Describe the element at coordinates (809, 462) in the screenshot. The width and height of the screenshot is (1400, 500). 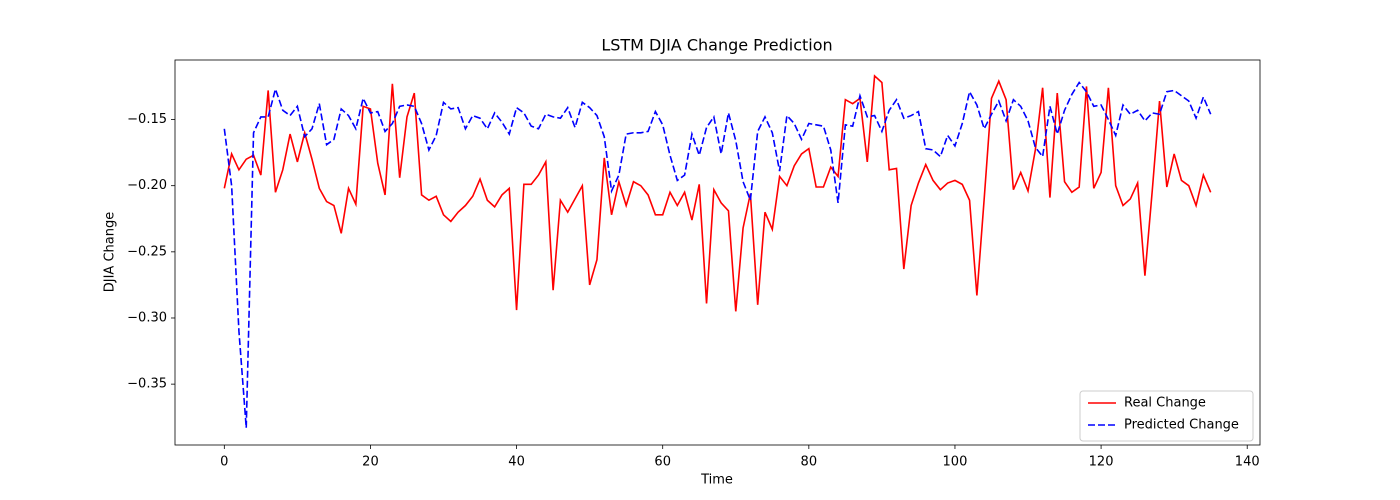
I see `x-tick-label: 80` at that location.